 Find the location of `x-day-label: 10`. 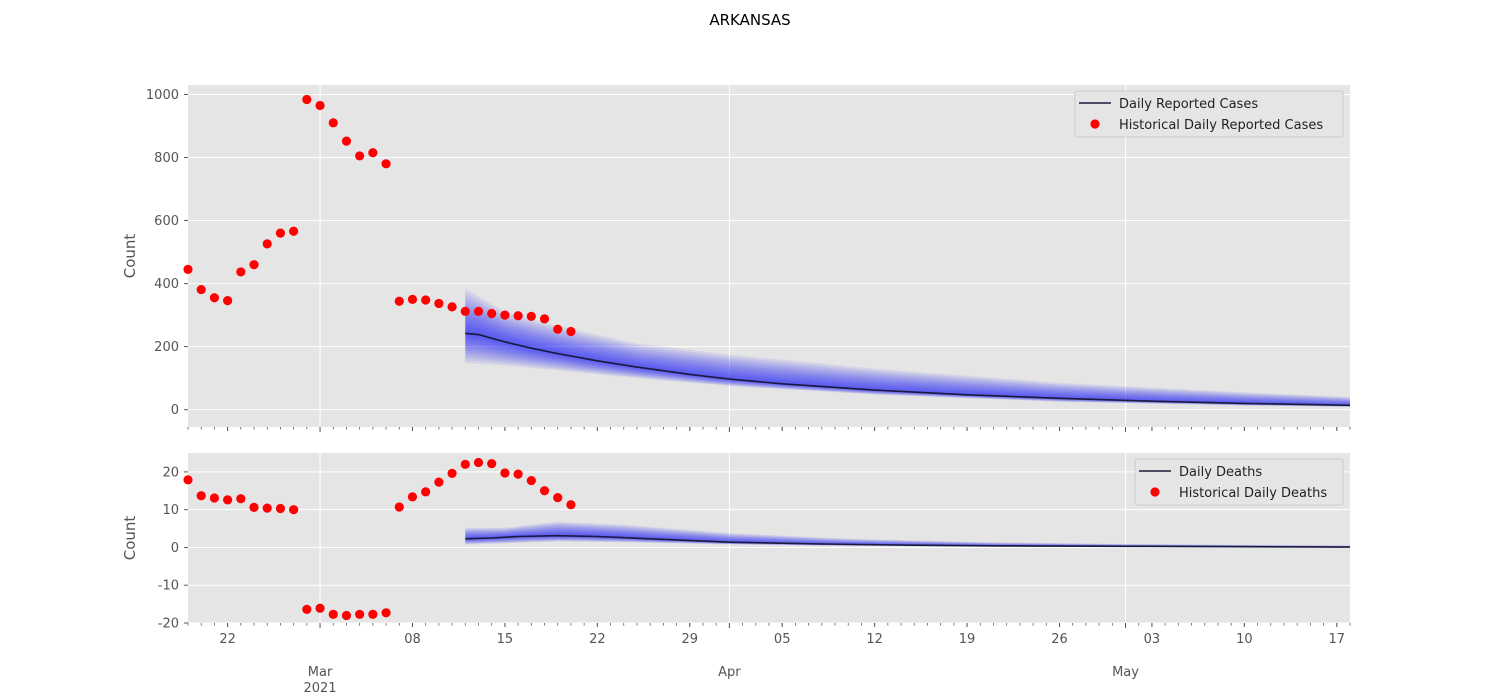

x-day-label: 10 is located at coordinates (1244, 639).